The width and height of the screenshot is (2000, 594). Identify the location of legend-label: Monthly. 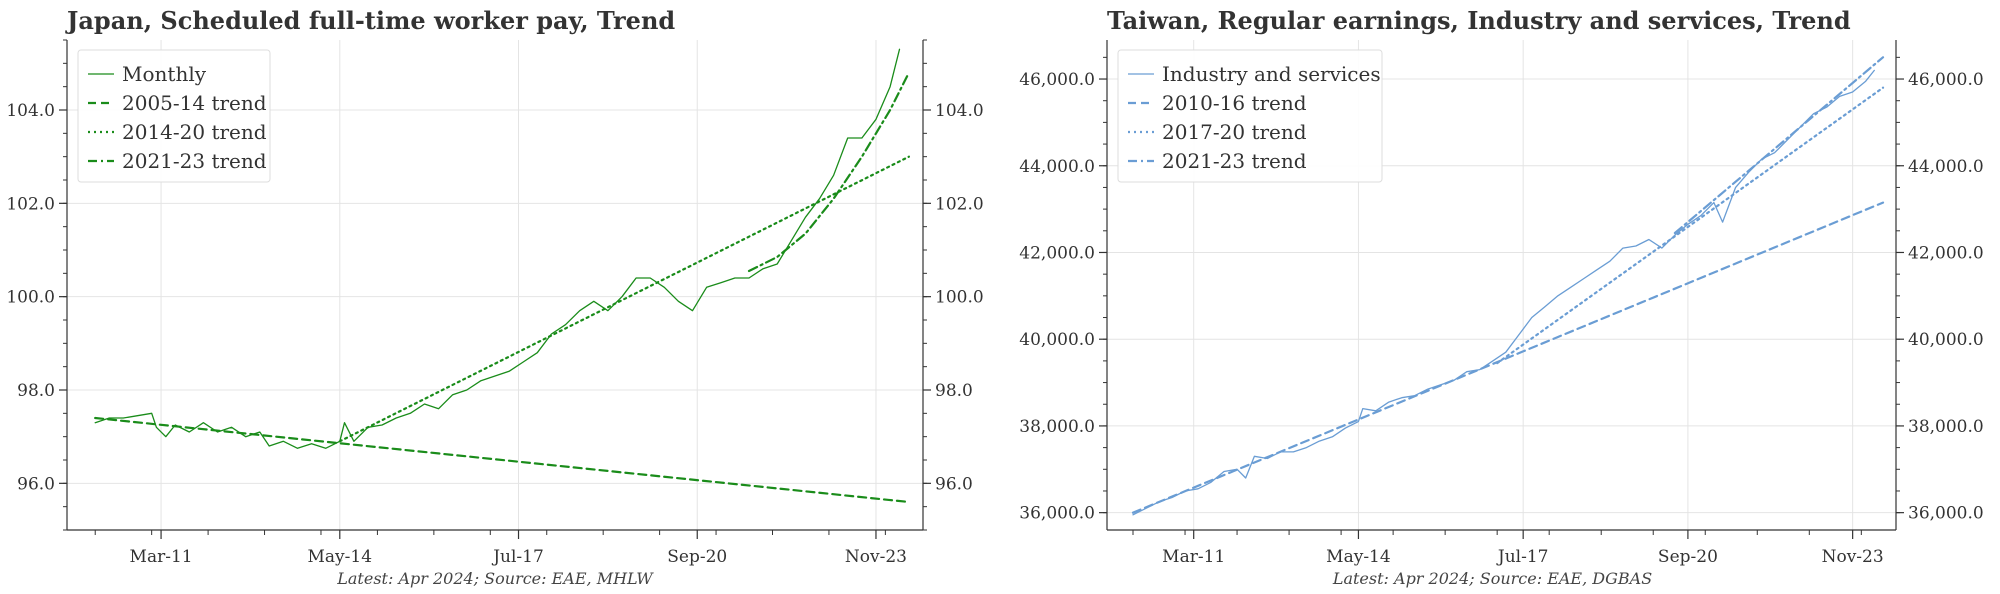
(164, 74).